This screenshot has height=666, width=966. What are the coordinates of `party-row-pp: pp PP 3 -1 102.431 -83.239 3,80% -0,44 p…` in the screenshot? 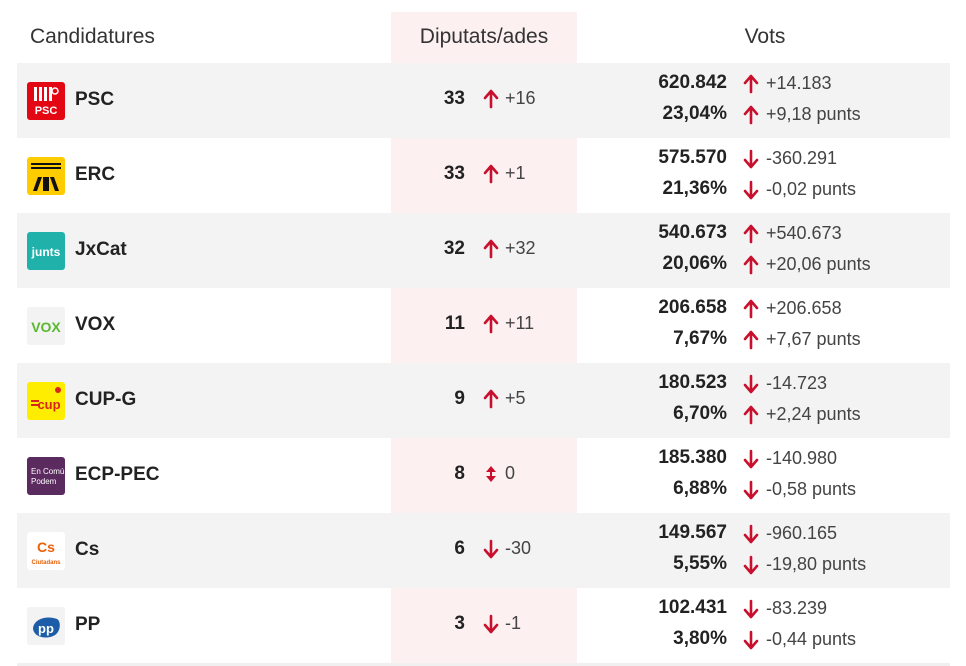 It's located at (483, 625).